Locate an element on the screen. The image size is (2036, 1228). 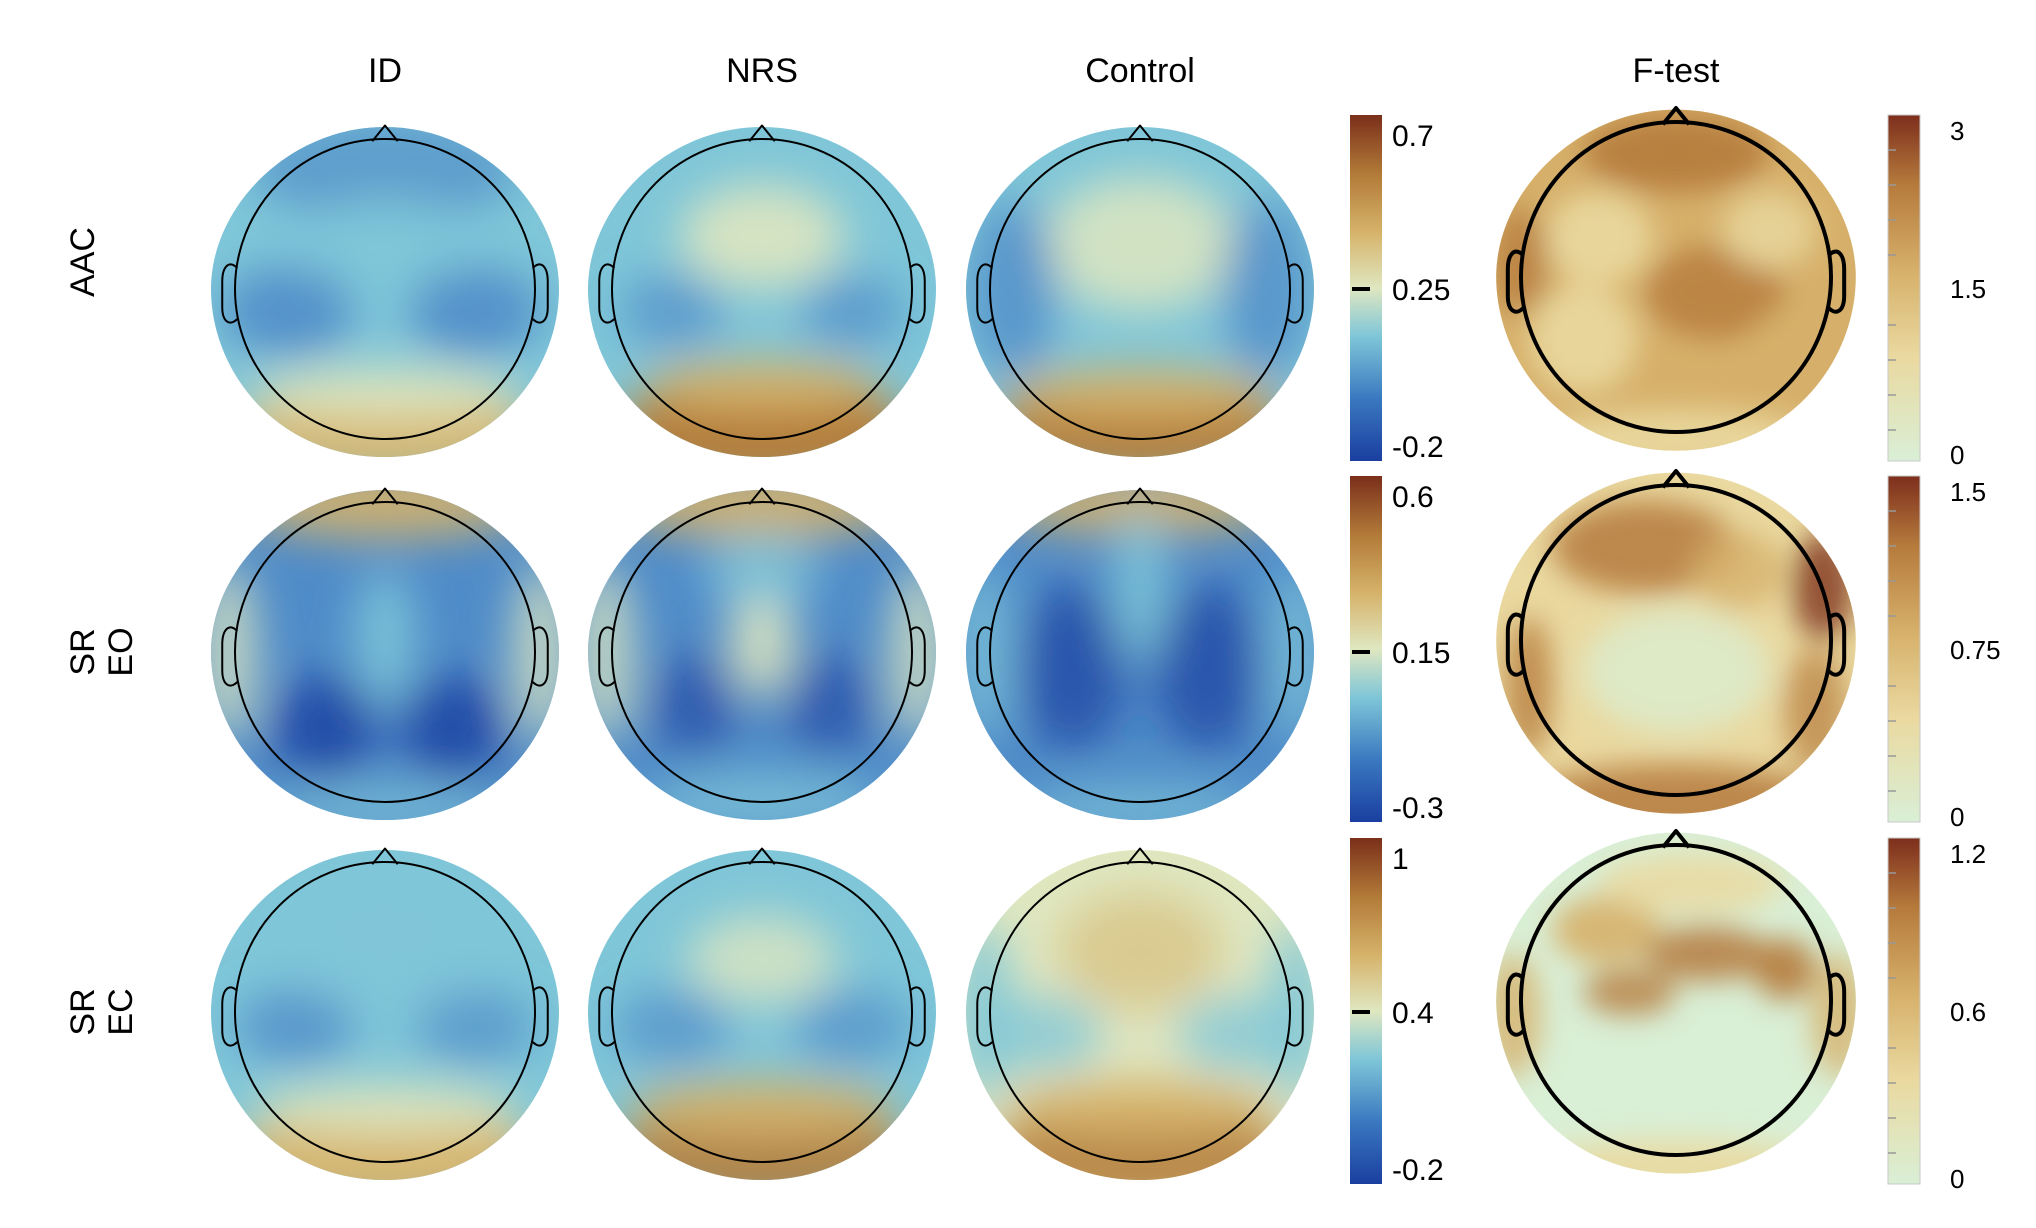
topomap-srec-control is located at coordinates (1140, 1013).